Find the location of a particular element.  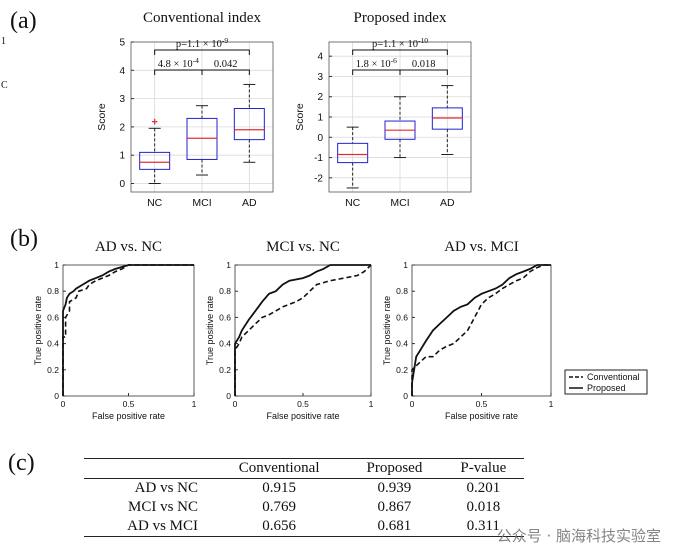

table-cell: 0.681 is located at coordinates (394, 526).